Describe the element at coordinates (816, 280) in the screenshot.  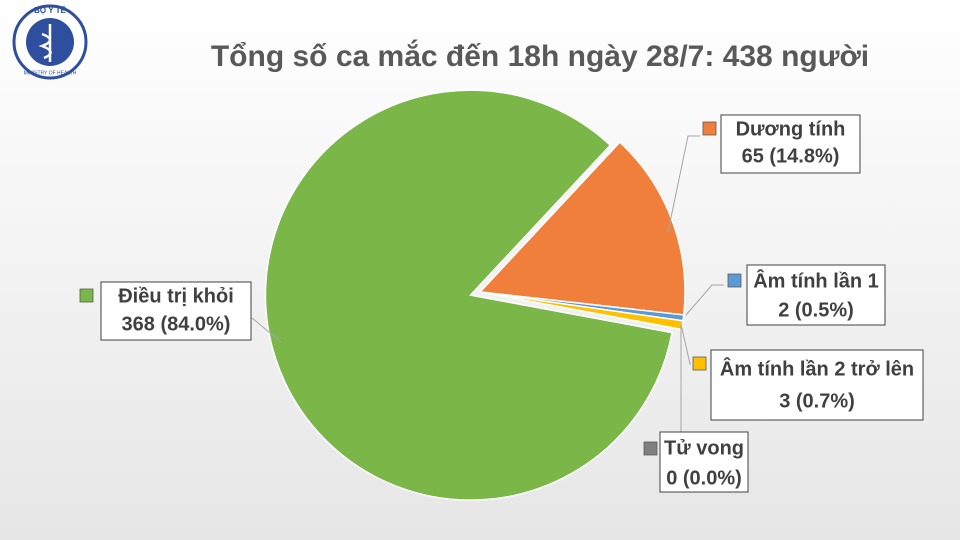
I see `slice-label: Âm tính lần 1` at that location.